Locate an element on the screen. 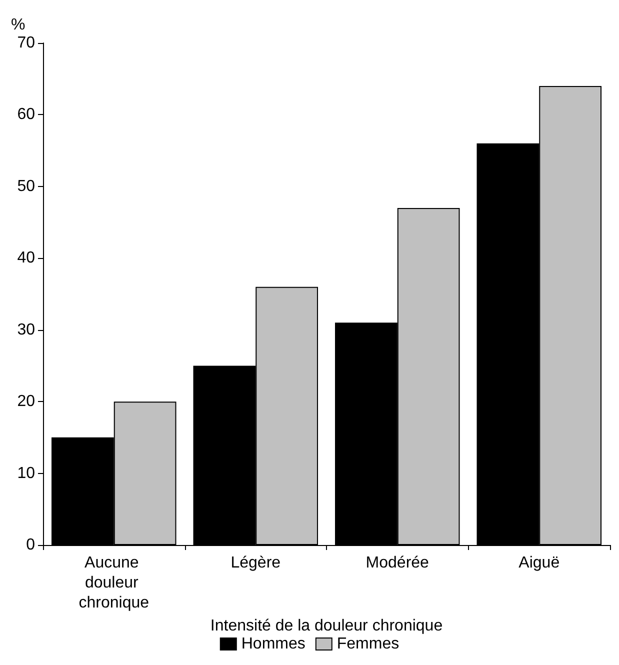  x-tick-label: Aiguë is located at coordinates (539, 563).